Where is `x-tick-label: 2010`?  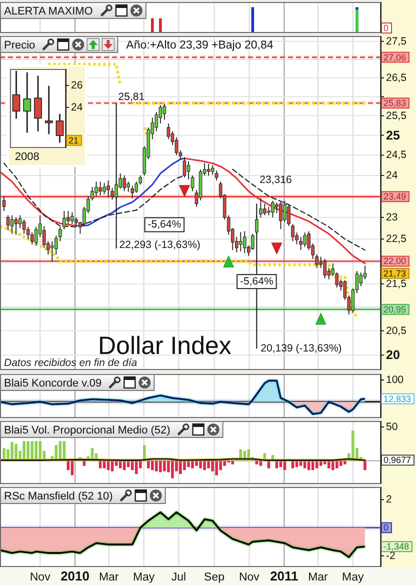 x-tick-label: 2010 is located at coordinates (75, 576).